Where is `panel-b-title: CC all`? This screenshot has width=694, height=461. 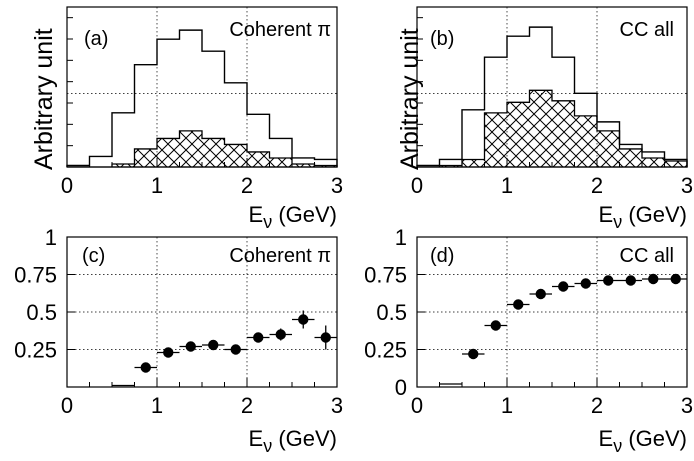
panel-b-title: CC all is located at coordinates (647, 30).